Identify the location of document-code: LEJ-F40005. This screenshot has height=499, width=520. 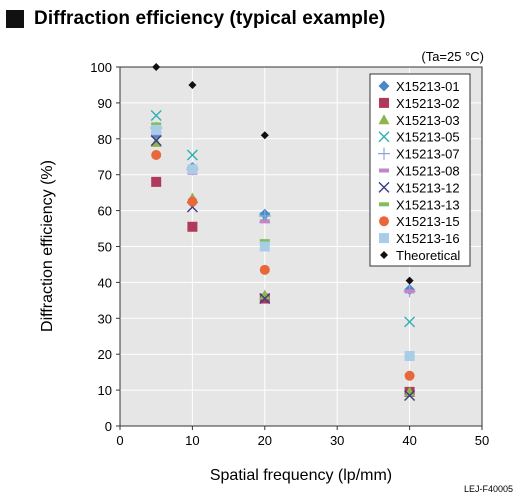
(488, 489).